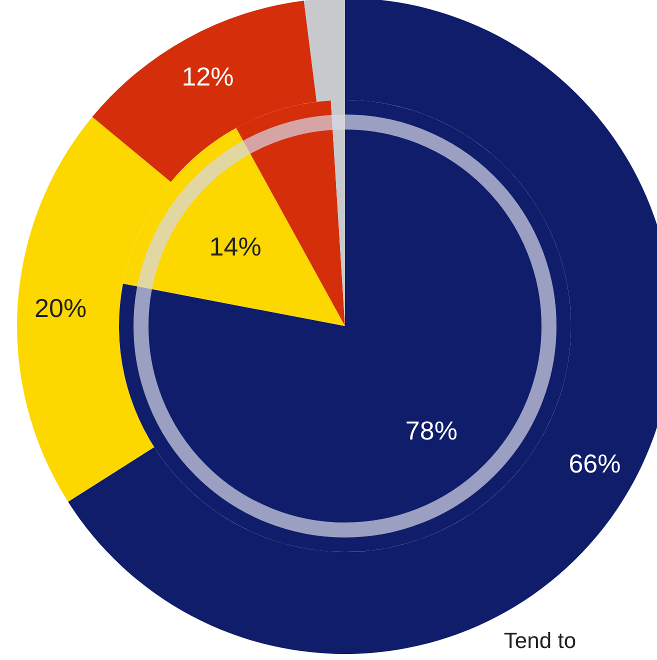 This screenshot has height=660, width=657. I want to click on data-label: 66%, so click(594, 463).